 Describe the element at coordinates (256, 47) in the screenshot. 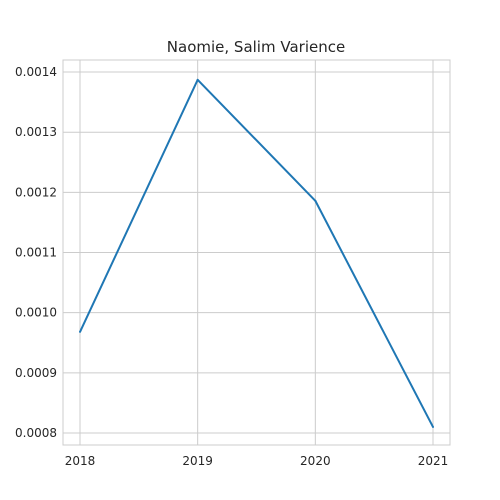

I see `chart-title: Naomie, Salim Varience` at that location.